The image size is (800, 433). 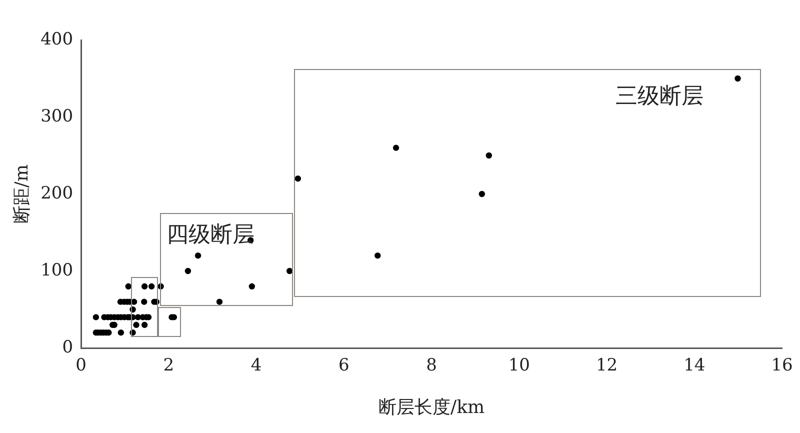 I want to click on x-axis-title: 断层长度/km, so click(x=431, y=407).